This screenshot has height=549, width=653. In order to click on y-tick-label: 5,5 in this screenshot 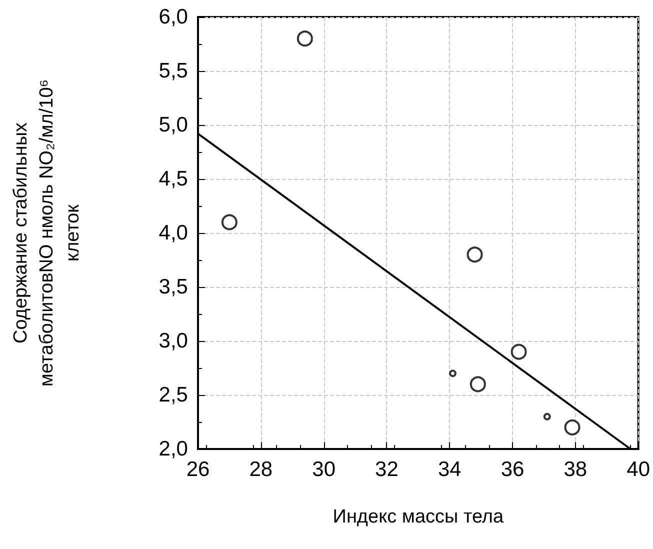, I will do `click(173, 71)`.